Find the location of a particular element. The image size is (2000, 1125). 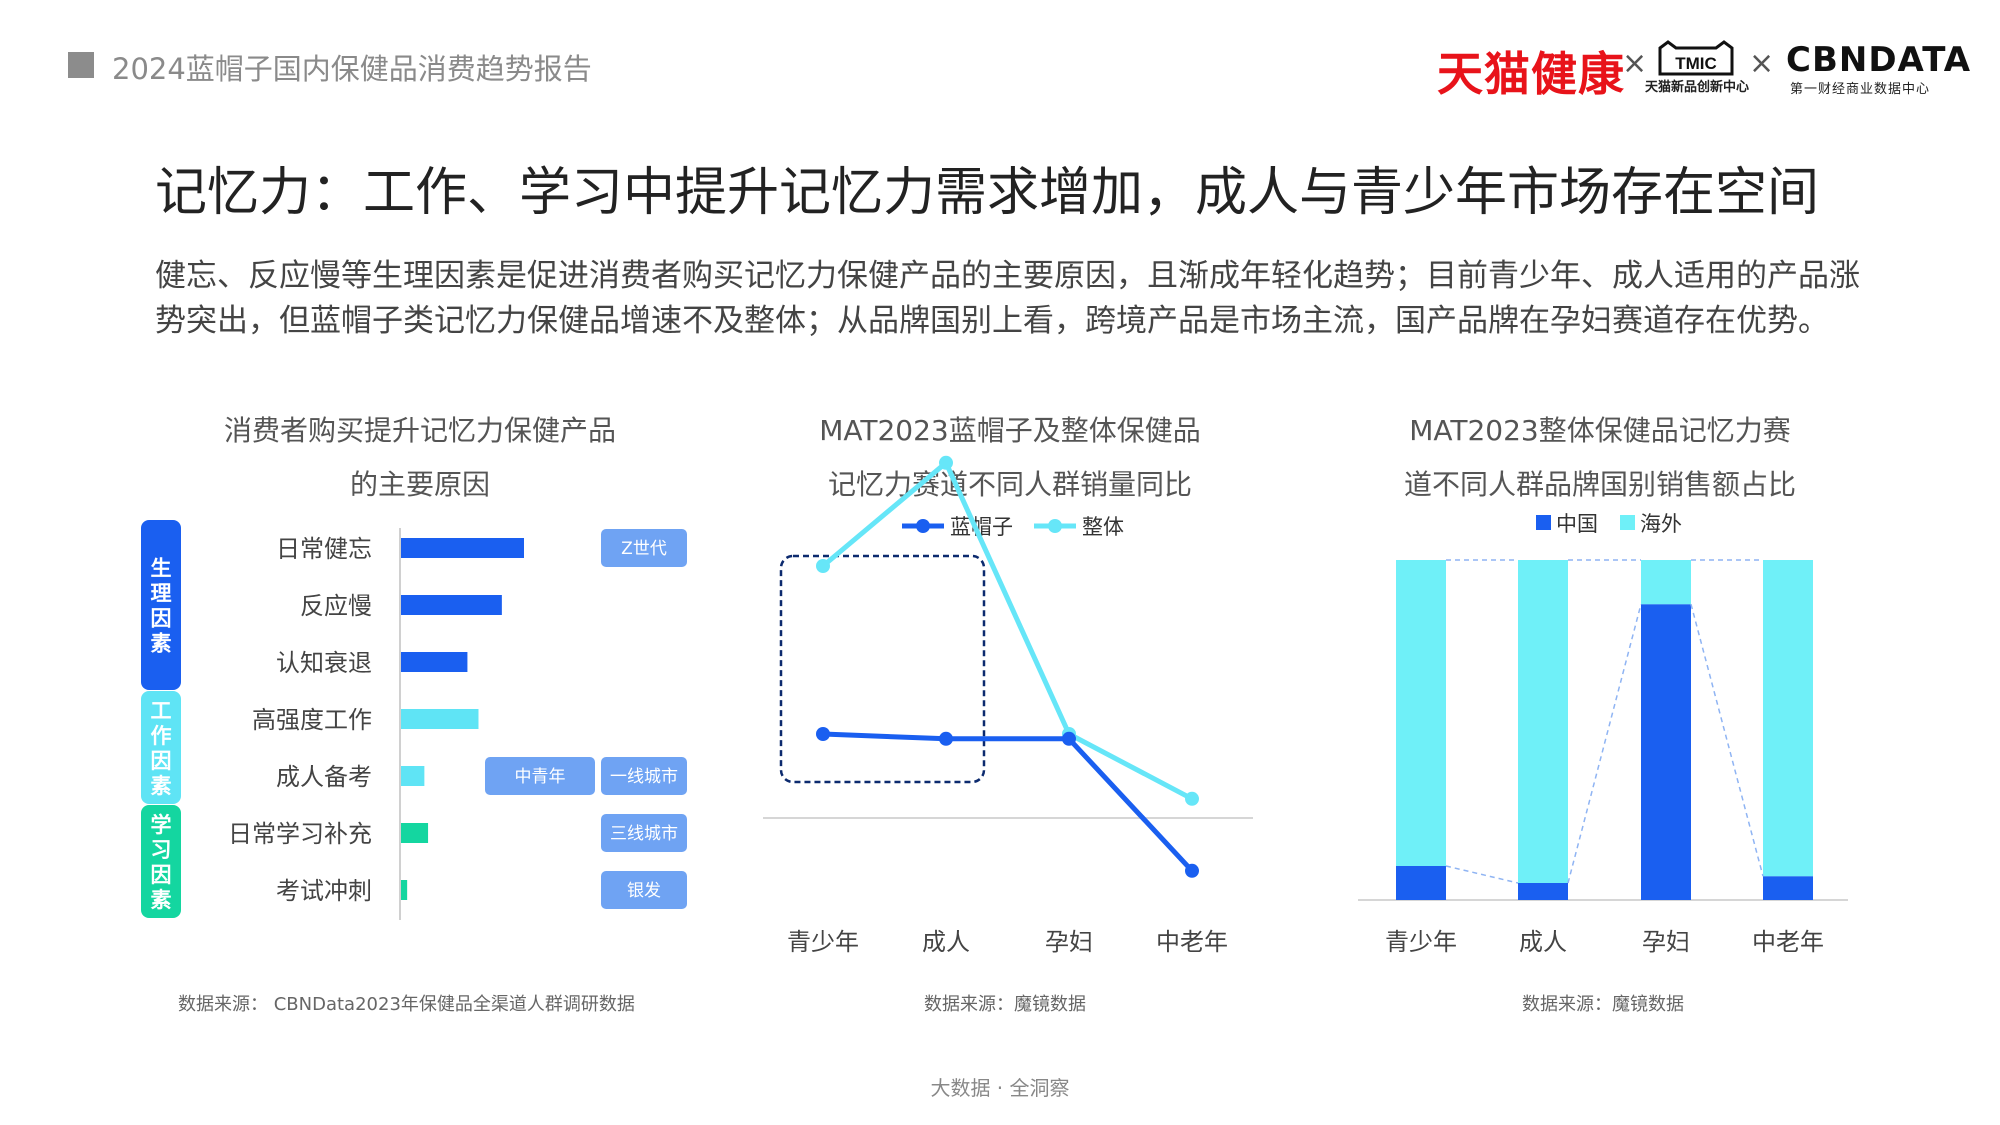

chart1-group-badge-char: 习 is located at coordinates (161, 850).